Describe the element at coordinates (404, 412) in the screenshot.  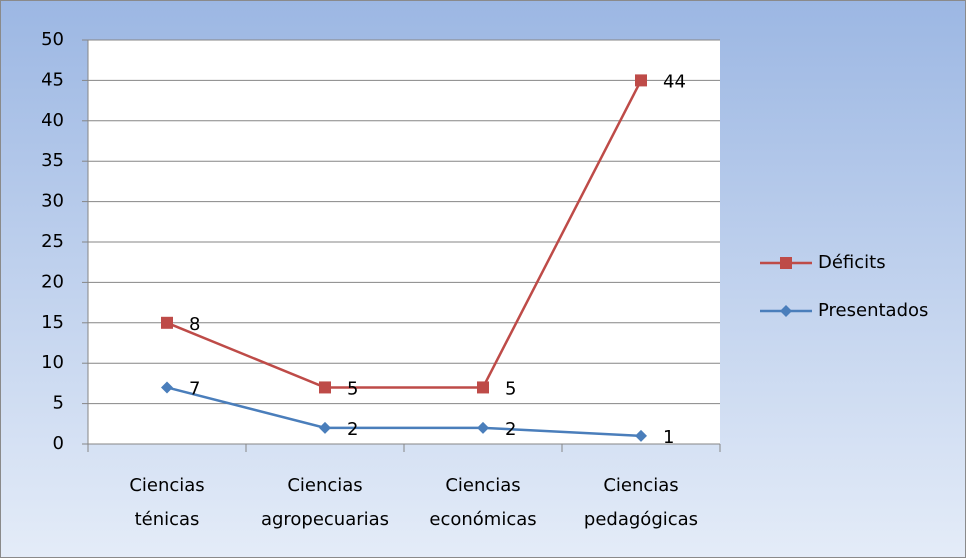
I see `series-line` at that location.